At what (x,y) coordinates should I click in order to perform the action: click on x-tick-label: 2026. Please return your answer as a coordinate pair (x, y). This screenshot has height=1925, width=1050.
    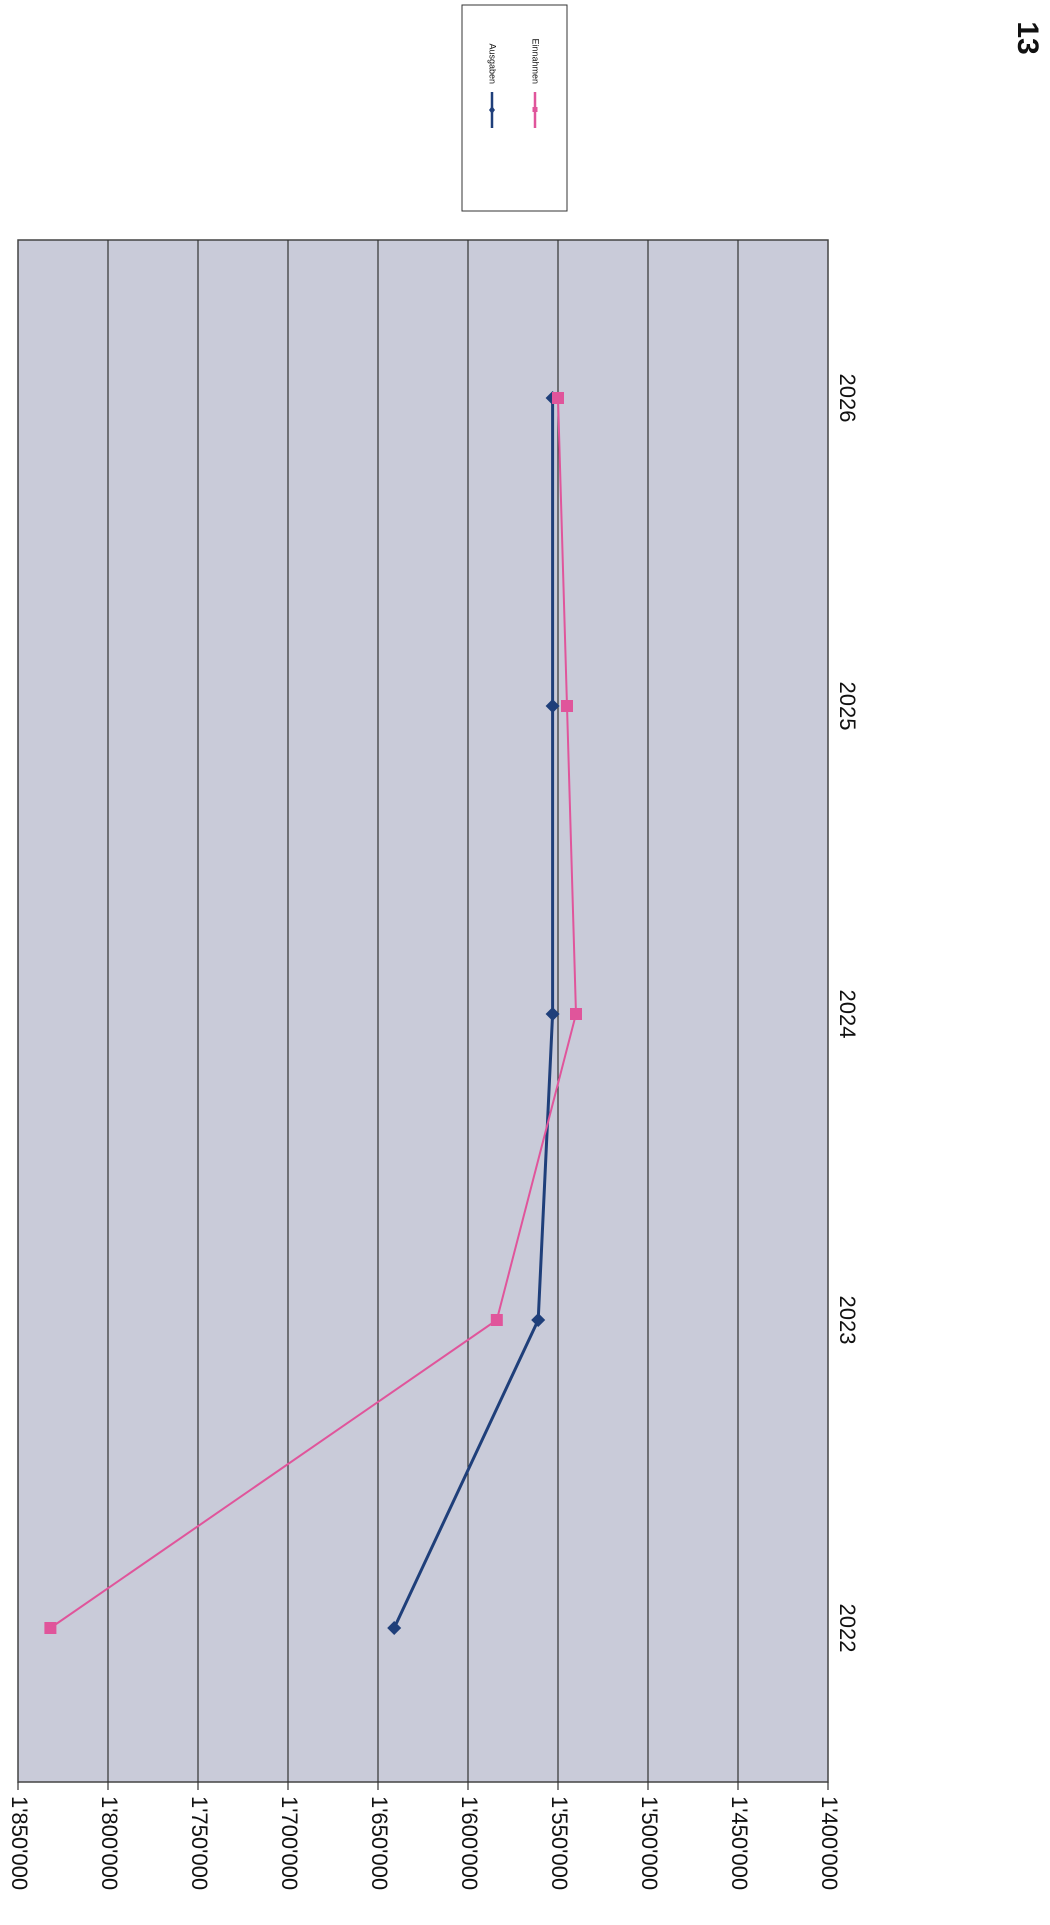
    Looking at the image, I should click on (847, 398).